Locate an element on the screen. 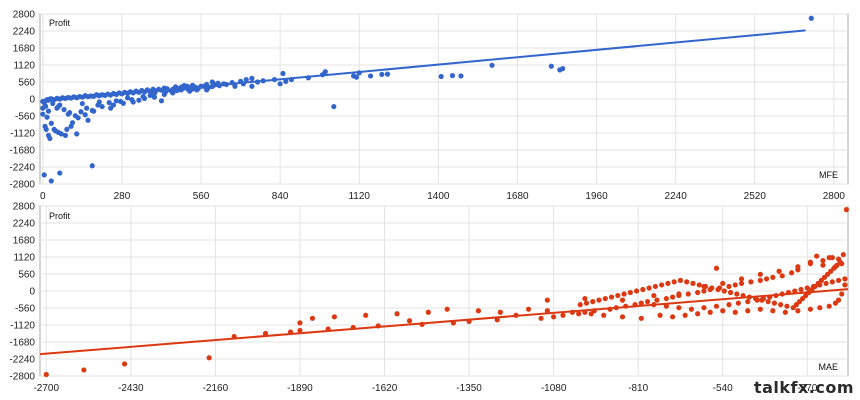 The height and width of the screenshot is (400, 860). mae-y-tick-label: -560 is located at coordinates (25, 309).